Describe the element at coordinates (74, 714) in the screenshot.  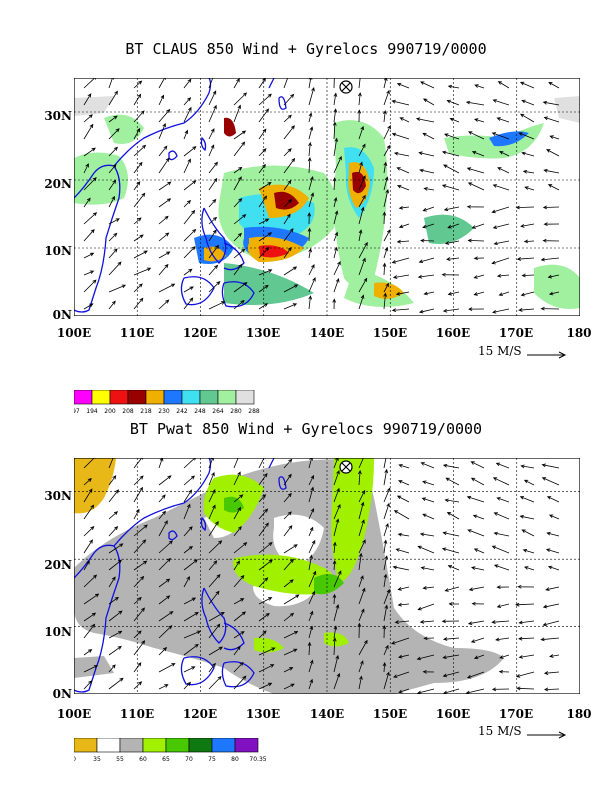
I see `x-tick-100e: 100E` at that location.